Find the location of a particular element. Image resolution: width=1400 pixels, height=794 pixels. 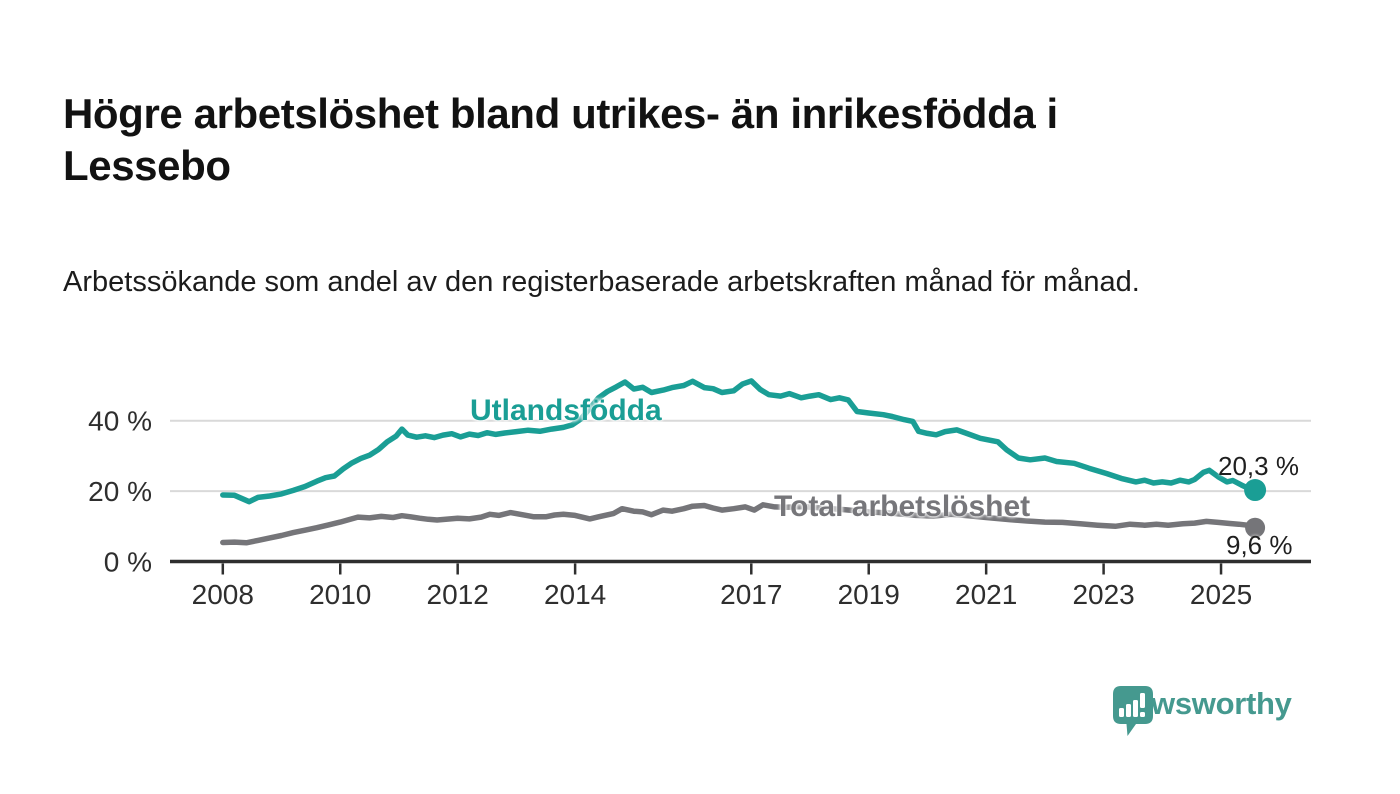

x-tick-label-2021: 2021 is located at coordinates (986, 594).